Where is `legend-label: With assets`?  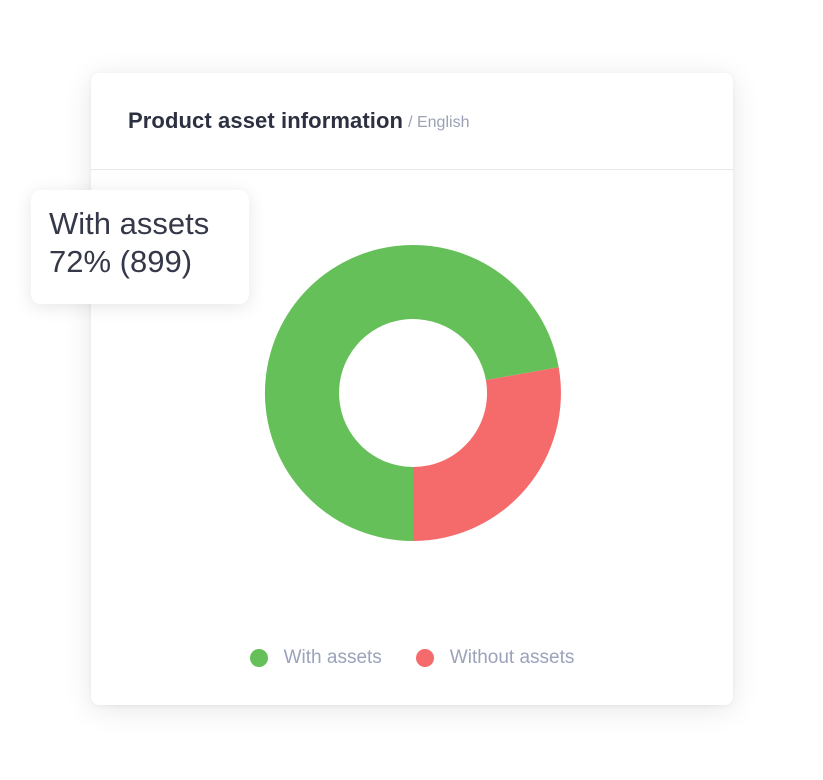
legend-label: With assets is located at coordinates (332, 657).